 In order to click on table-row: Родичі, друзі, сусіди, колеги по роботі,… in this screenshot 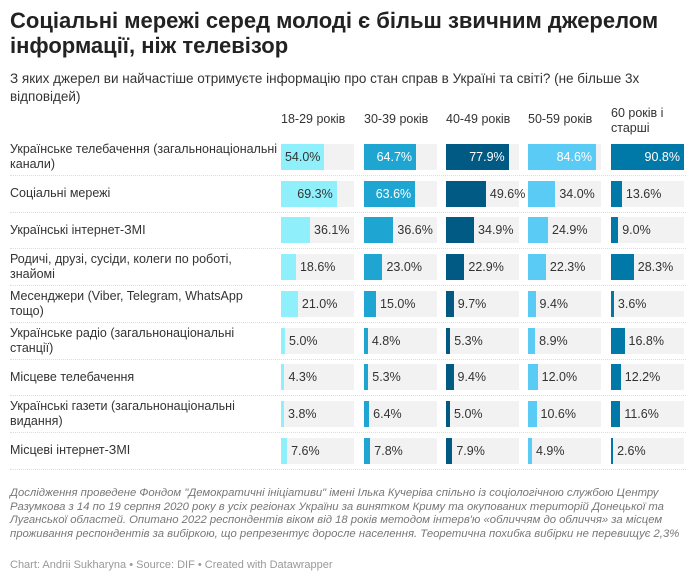, I will do `click(348, 268)`.